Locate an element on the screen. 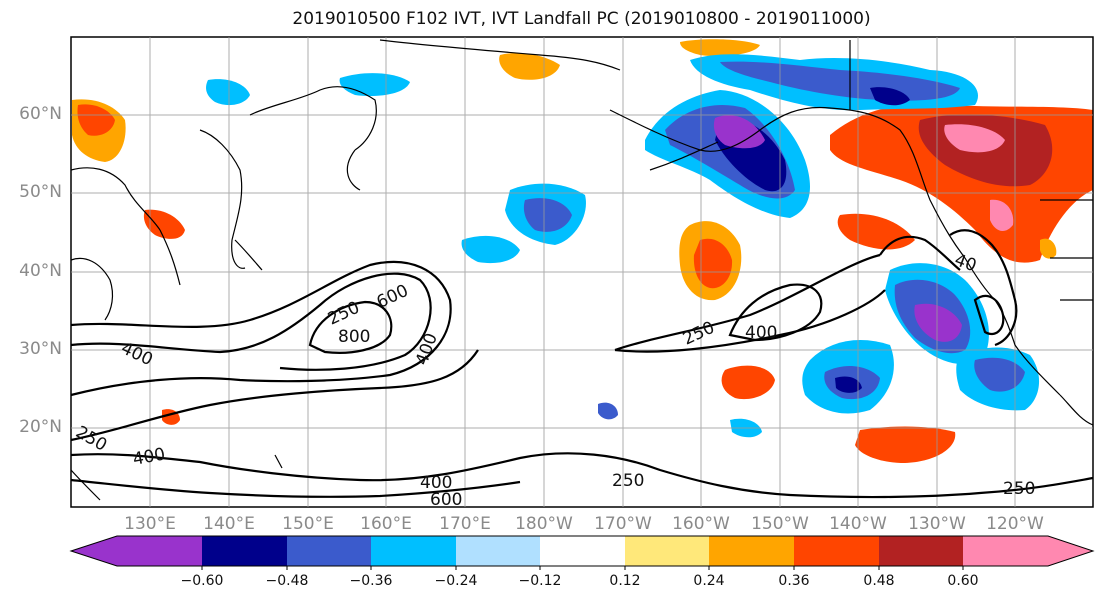 The height and width of the screenshot is (601, 1105). lon-label: 150°E is located at coordinates (308, 524).